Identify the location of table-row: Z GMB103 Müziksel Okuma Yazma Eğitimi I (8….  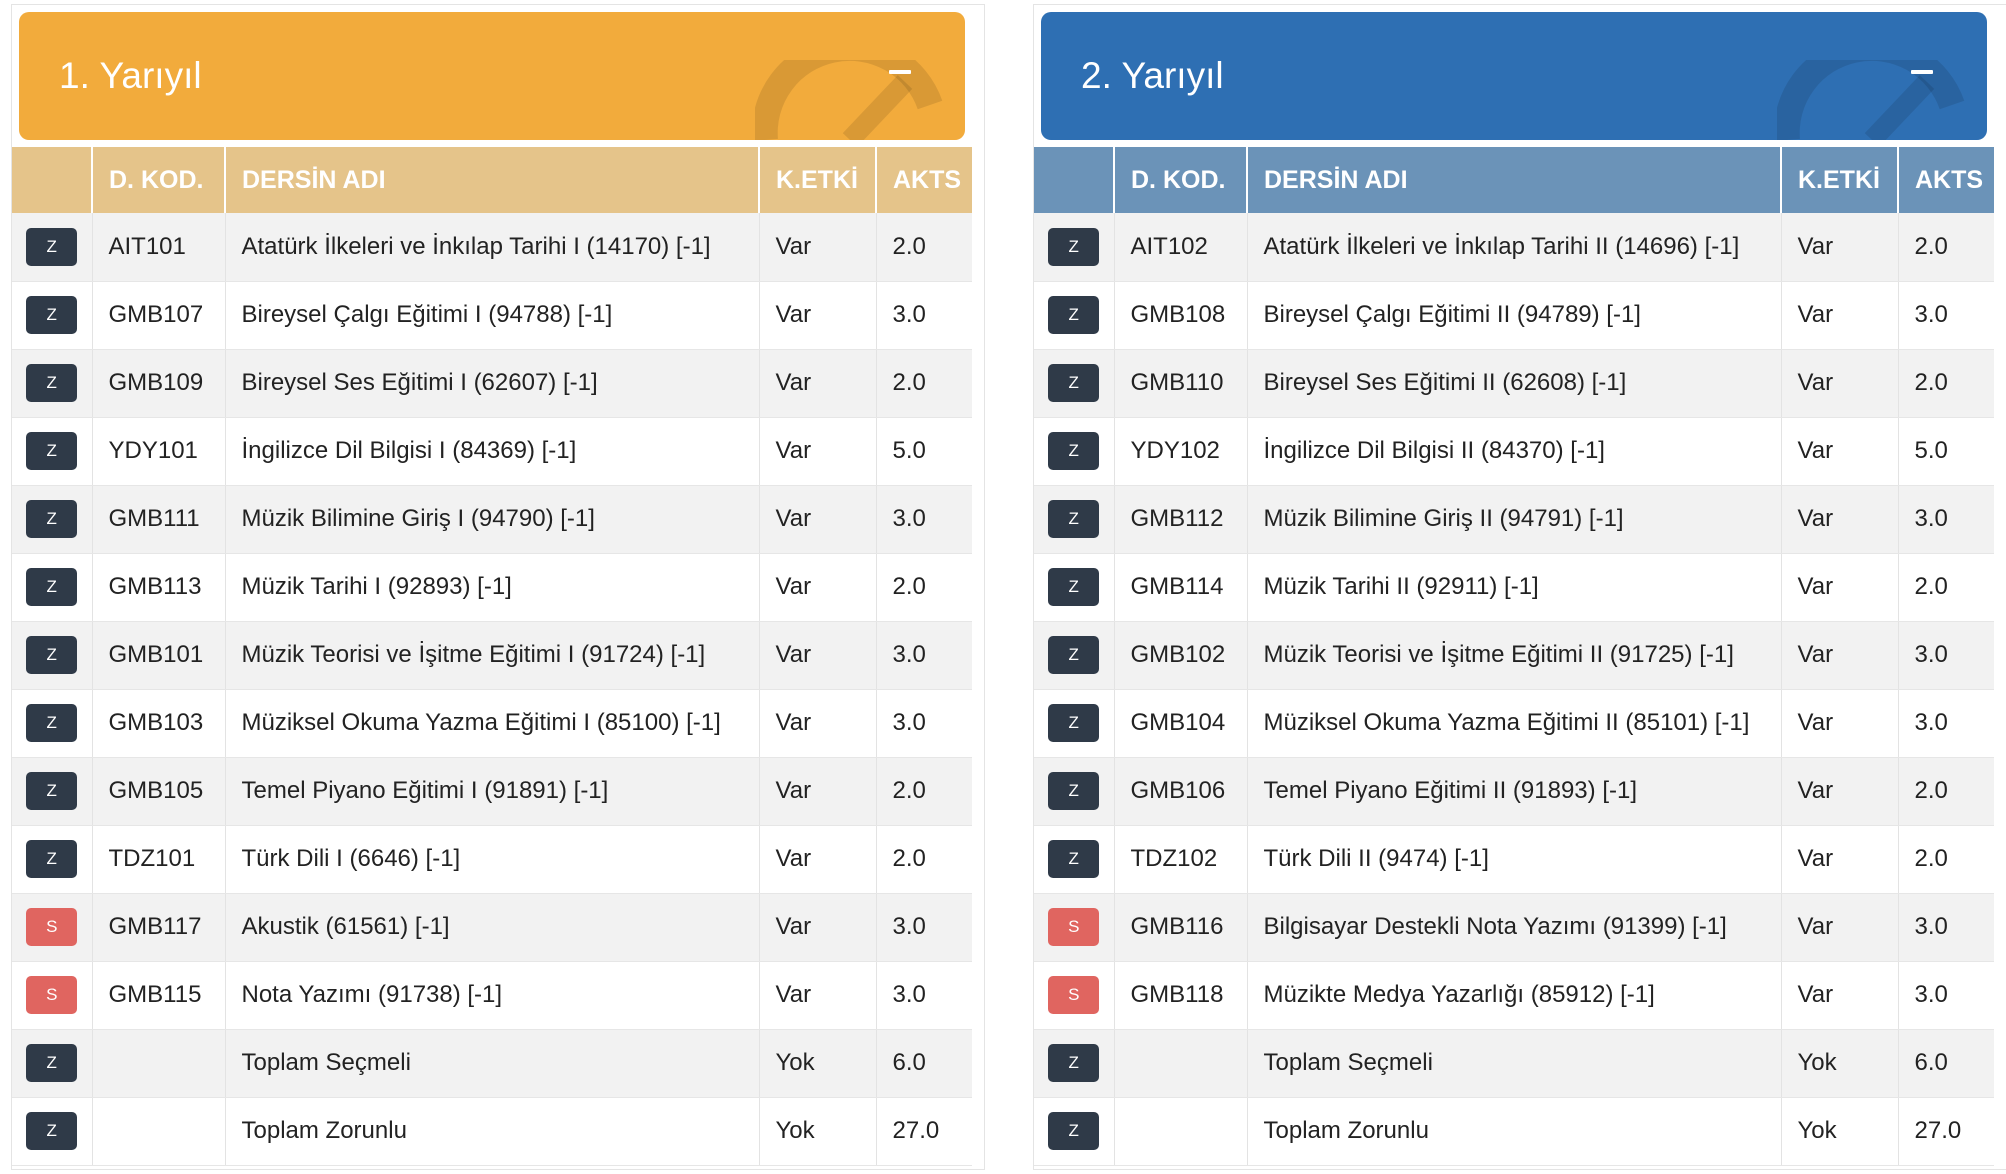
(492, 723).